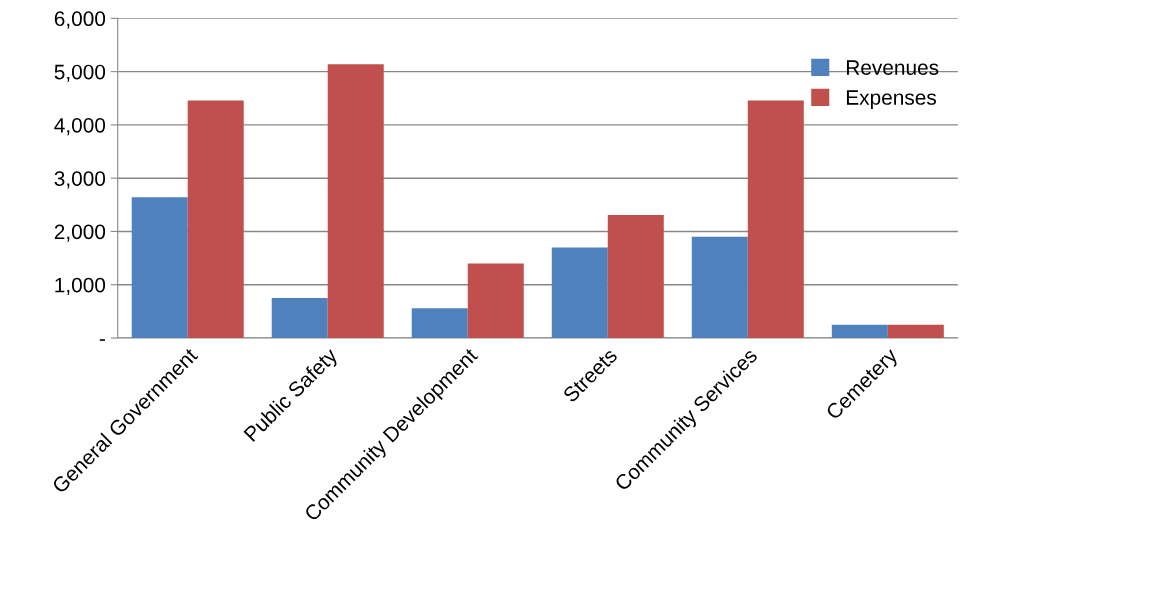  What do you see at coordinates (80, 20) in the screenshot?
I see `y-tick-label: 6,000` at bounding box center [80, 20].